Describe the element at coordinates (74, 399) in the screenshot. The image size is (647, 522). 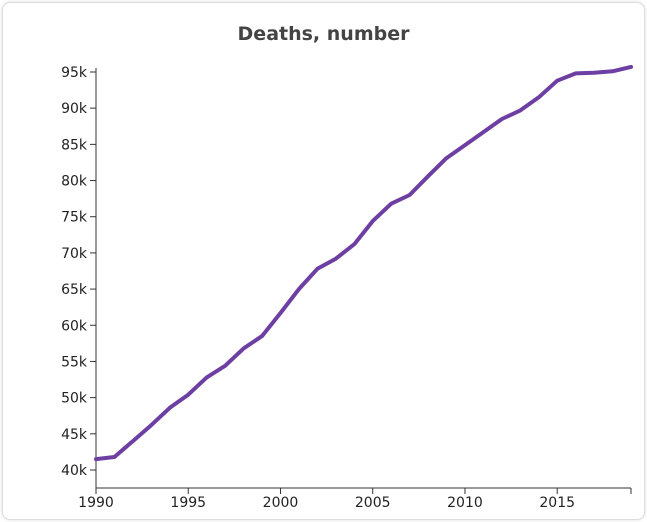
I see `y-tick-label: 50k` at that location.